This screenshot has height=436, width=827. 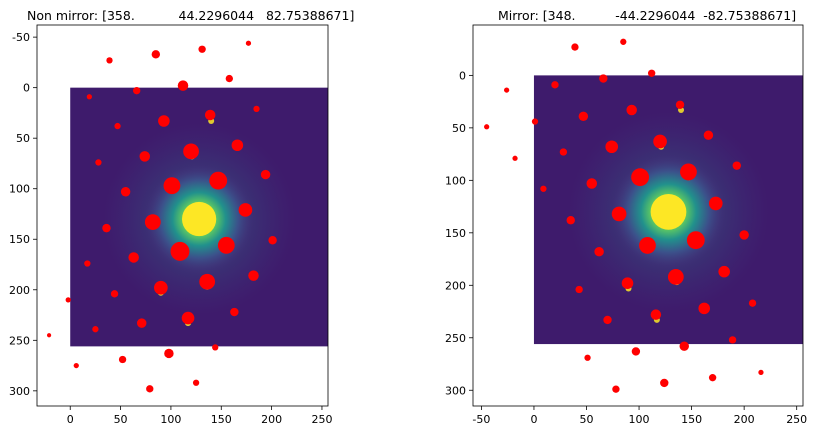 I want to click on mirror-central-beam, so click(x=668, y=211).